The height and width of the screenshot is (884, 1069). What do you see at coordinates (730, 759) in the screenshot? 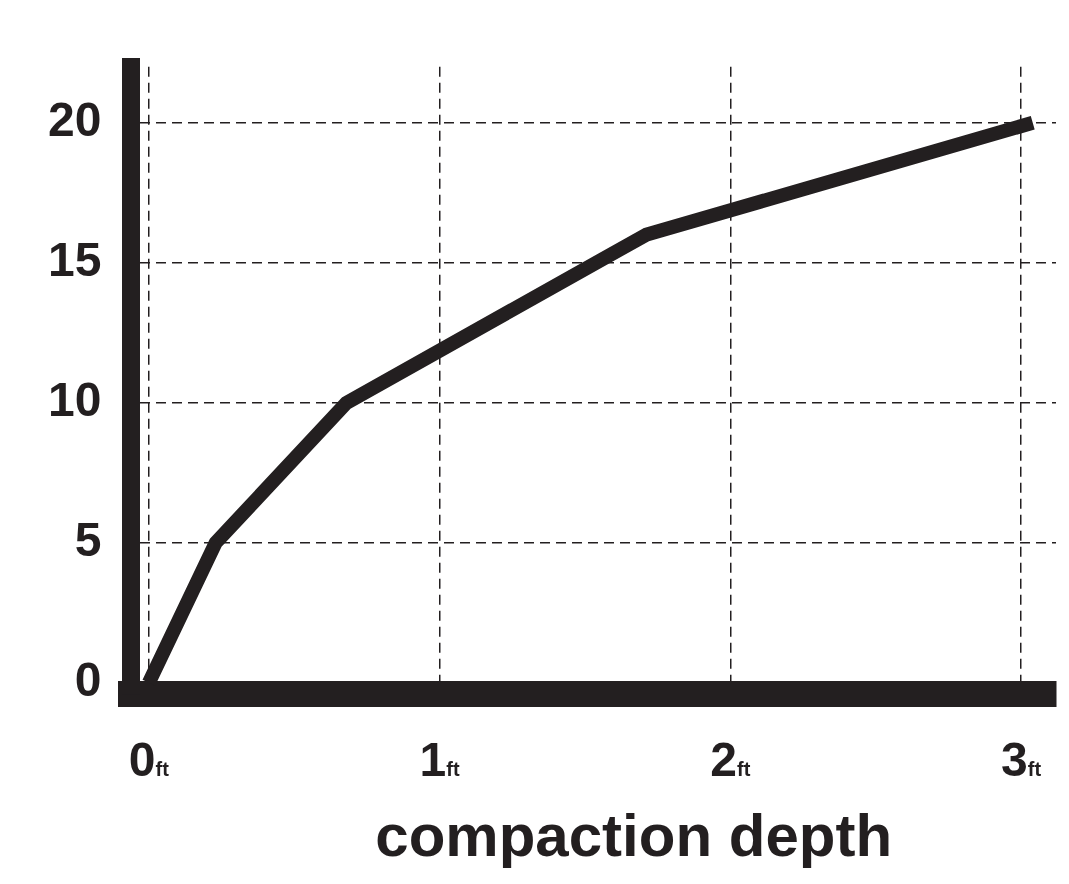
I see `x-tick-label: 2ft` at bounding box center [730, 759].